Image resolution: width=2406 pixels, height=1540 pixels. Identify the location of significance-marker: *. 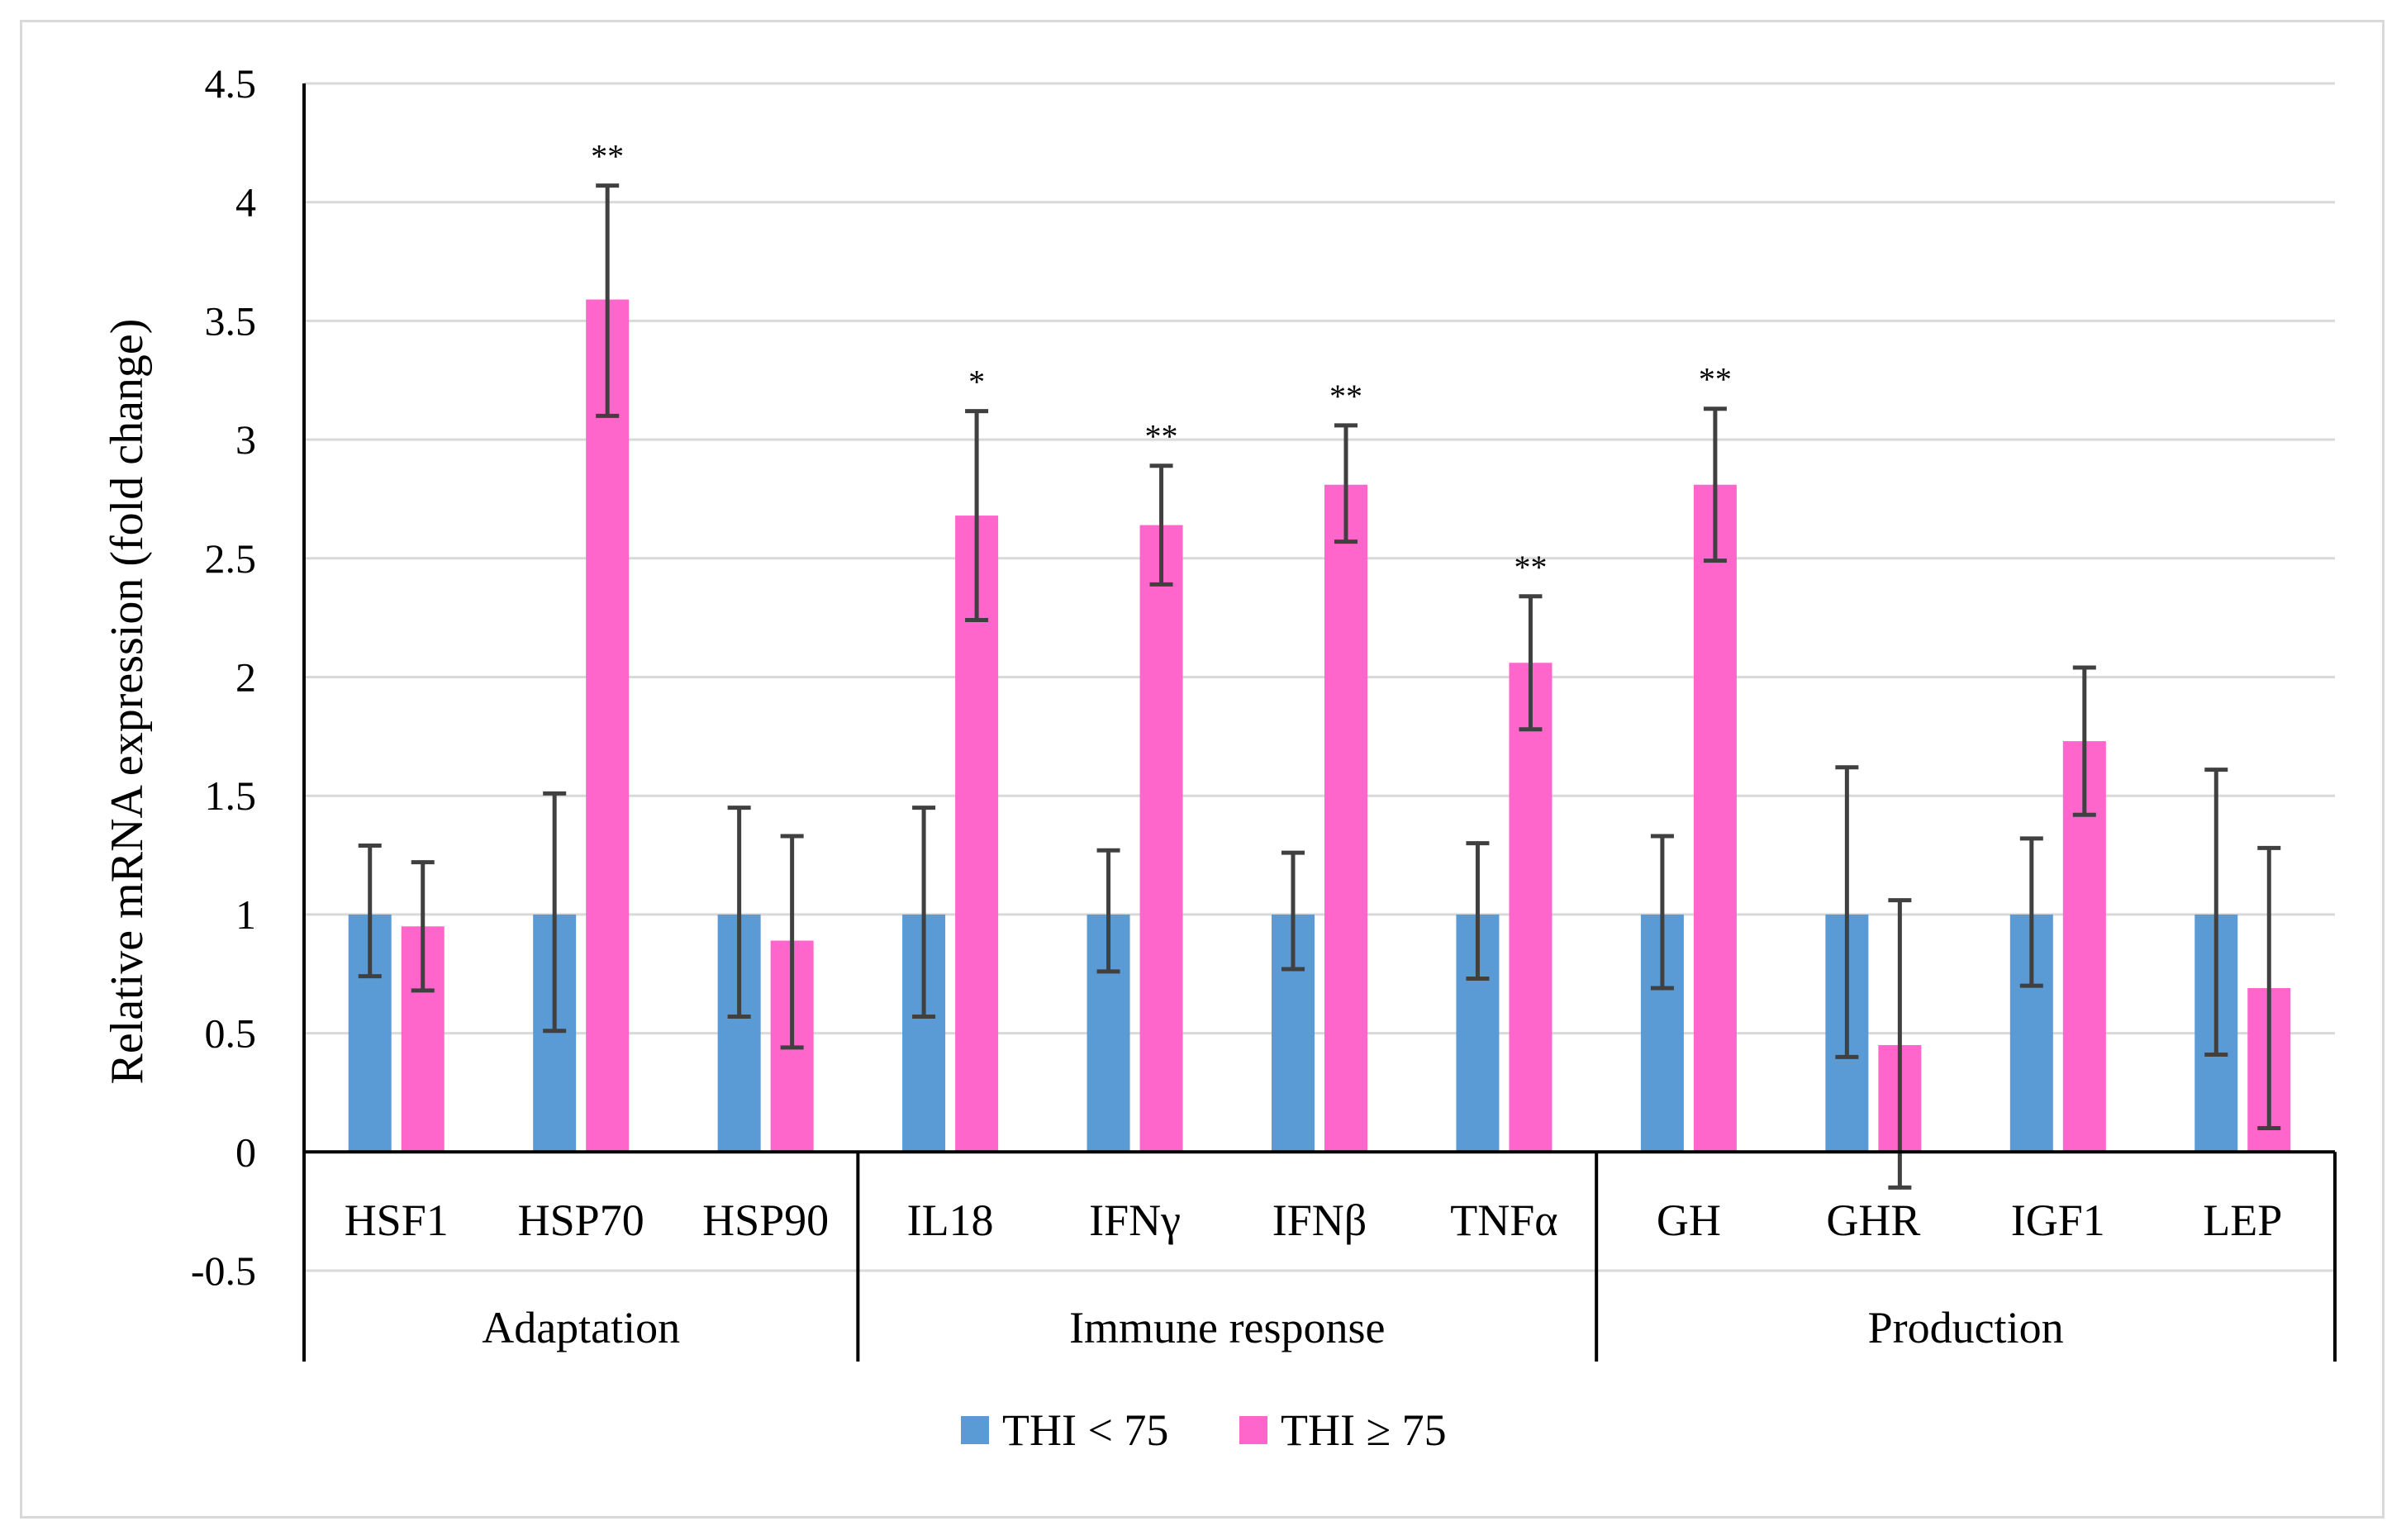
(976, 382).